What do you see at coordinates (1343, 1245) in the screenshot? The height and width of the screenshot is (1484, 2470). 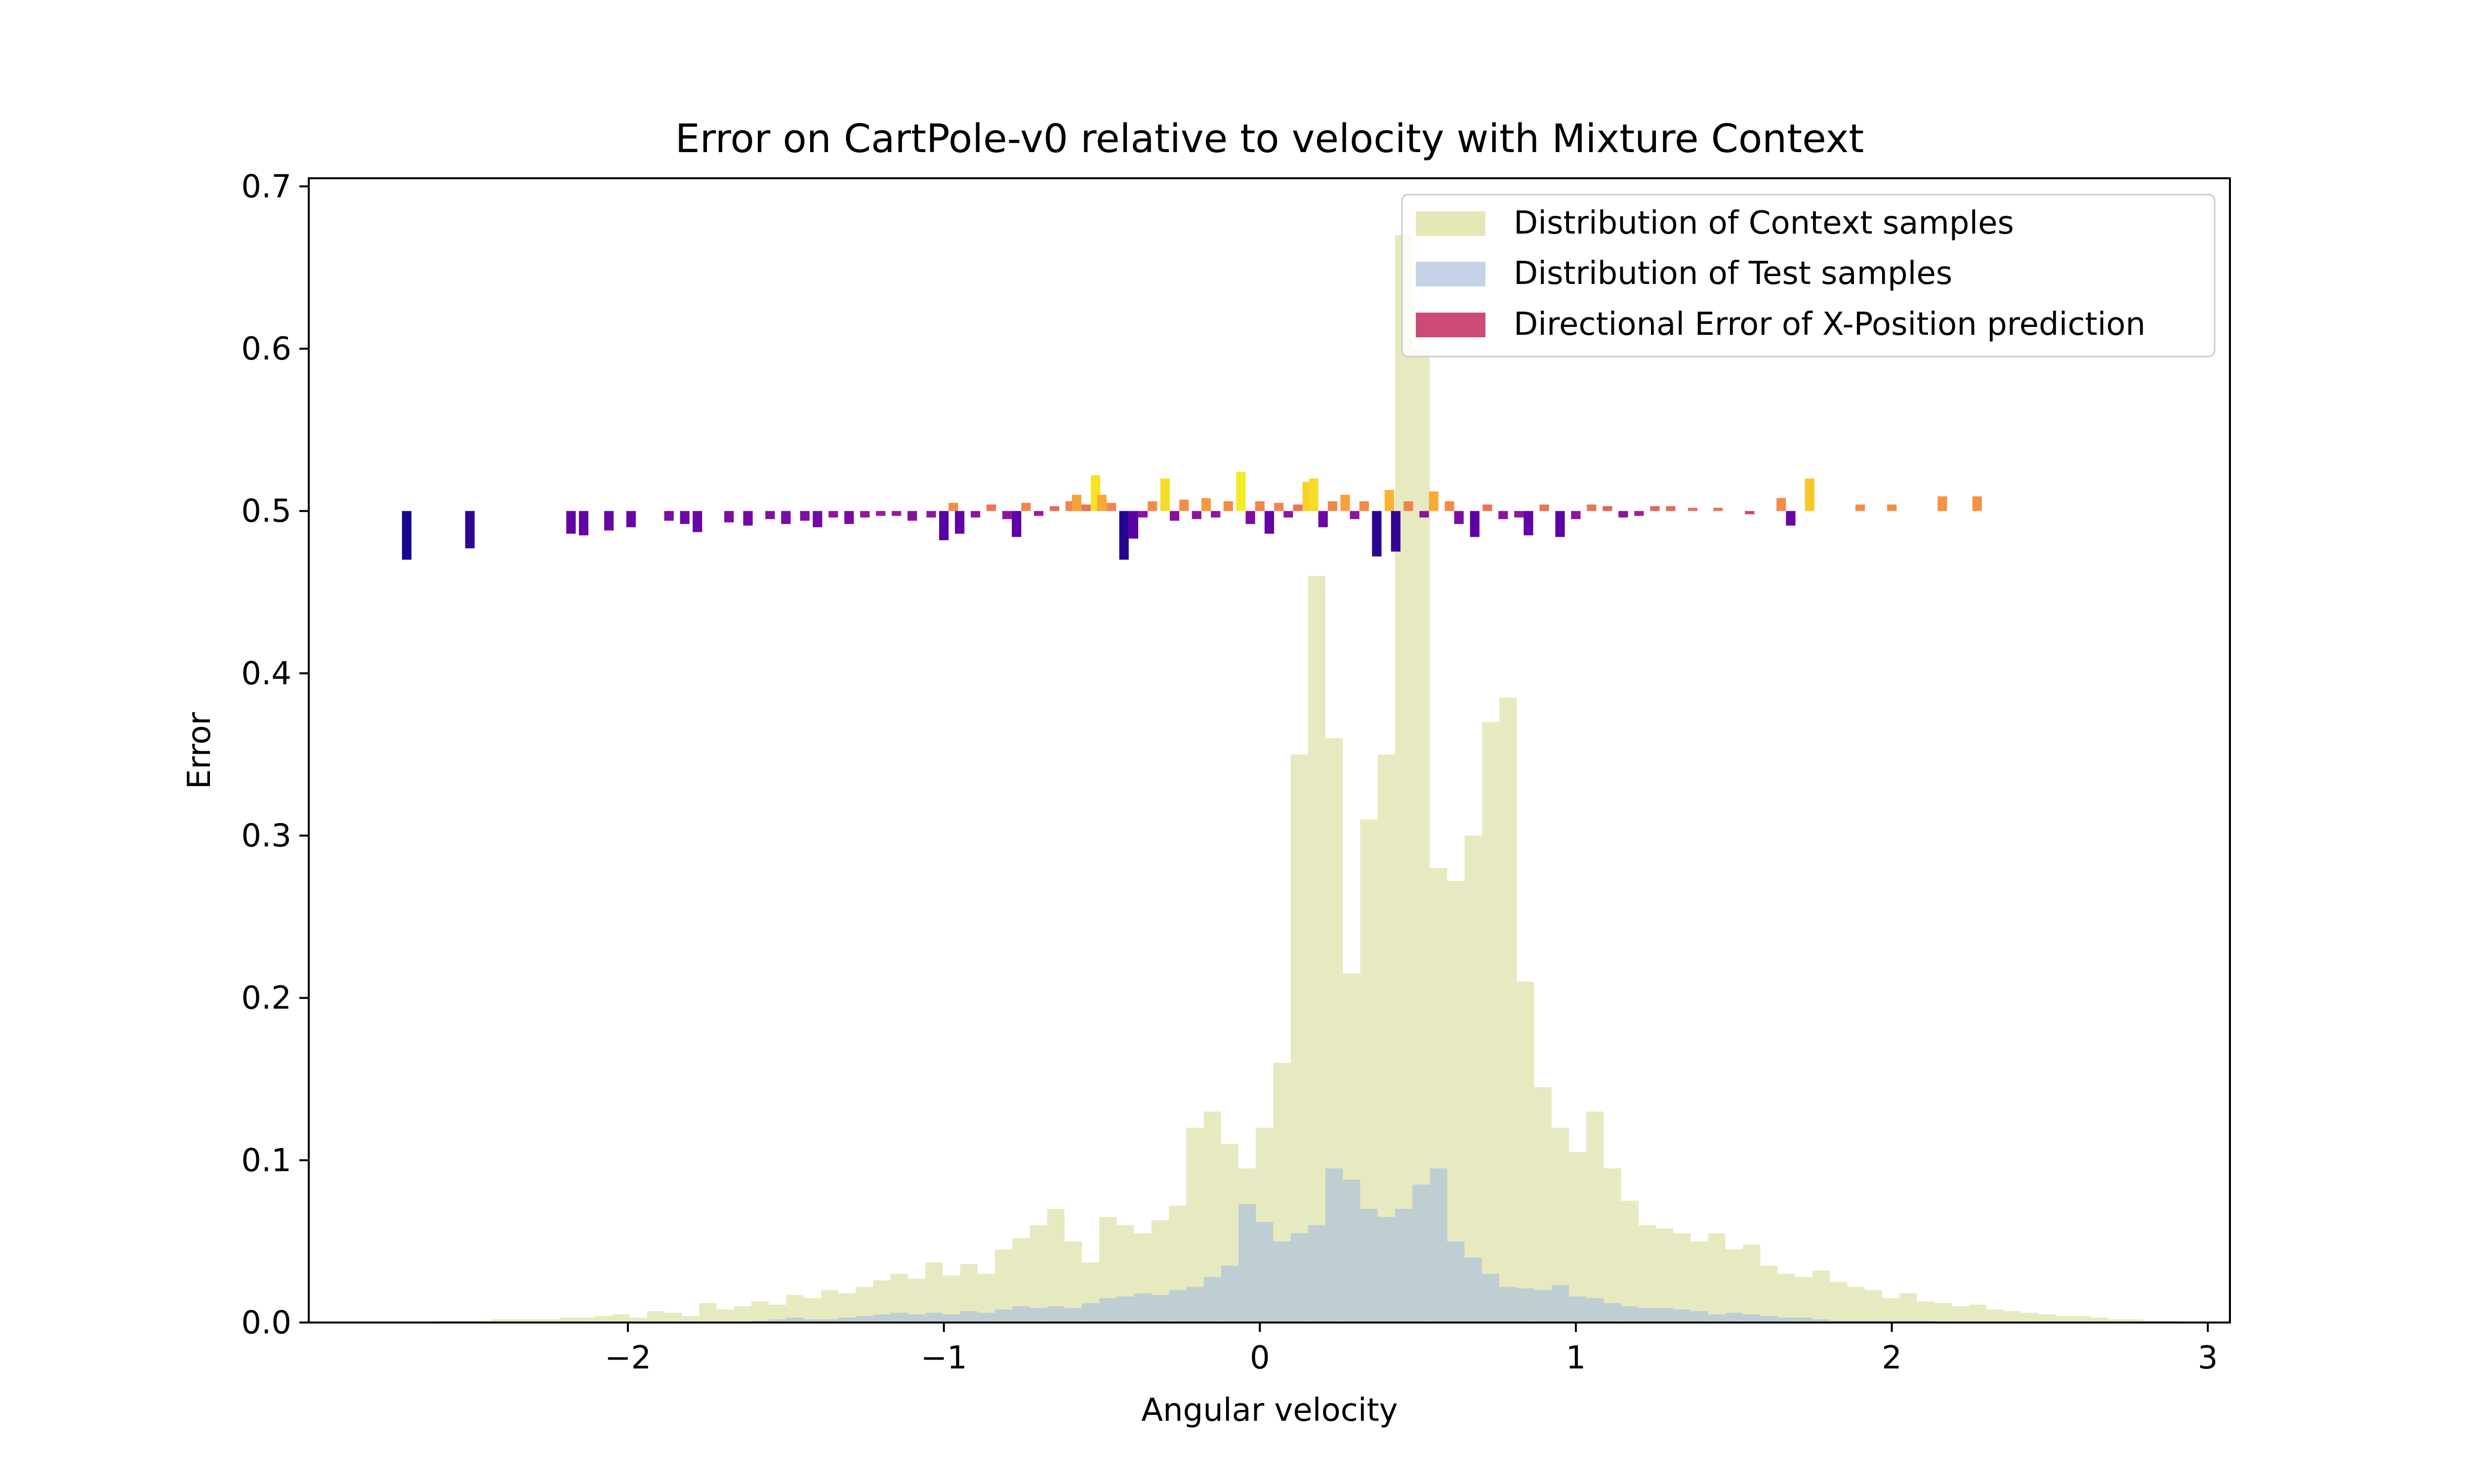 I see `test-histogram` at bounding box center [1343, 1245].